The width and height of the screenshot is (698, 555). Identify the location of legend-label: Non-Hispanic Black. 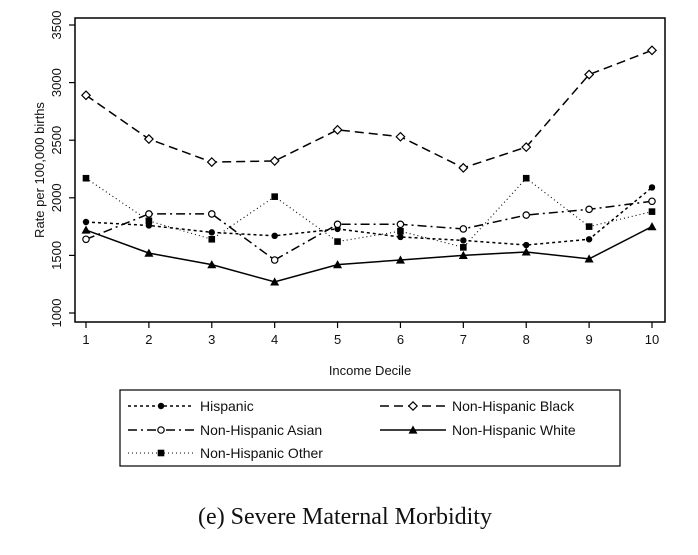
(513, 406).